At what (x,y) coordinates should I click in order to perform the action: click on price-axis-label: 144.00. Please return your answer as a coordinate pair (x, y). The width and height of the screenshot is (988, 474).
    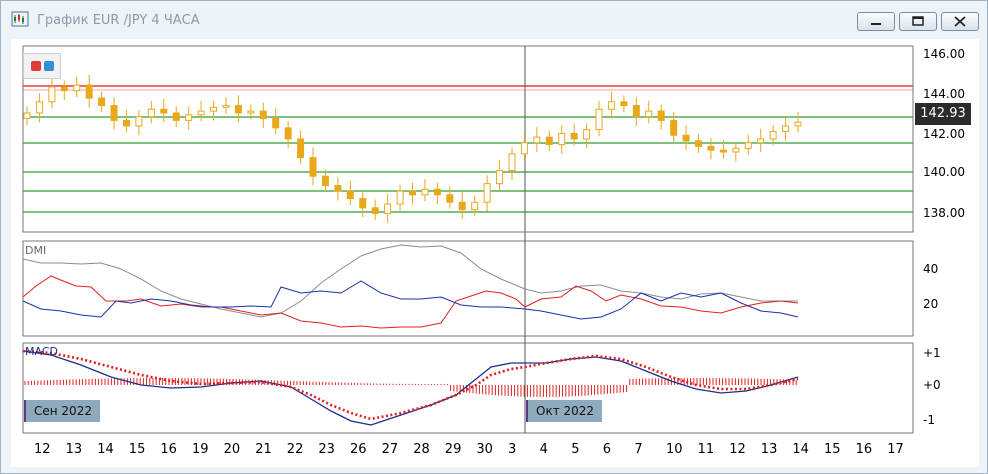
    Looking at the image, I should click on (944, 94).